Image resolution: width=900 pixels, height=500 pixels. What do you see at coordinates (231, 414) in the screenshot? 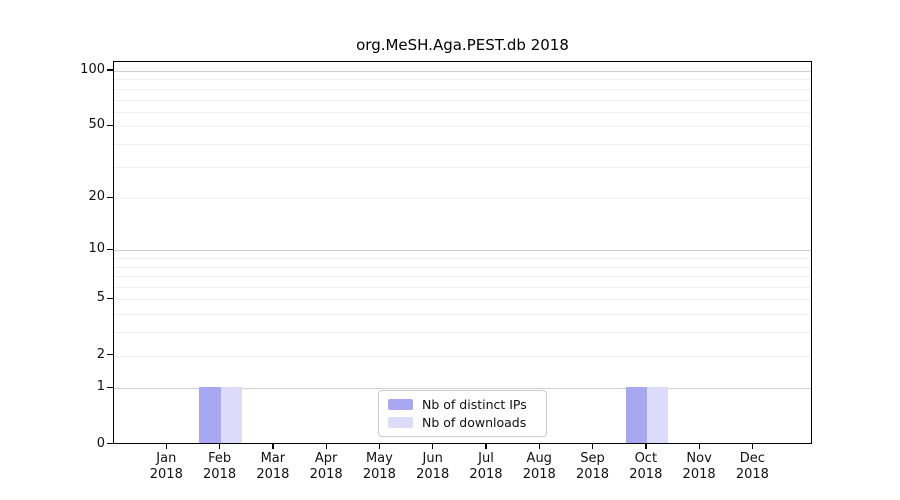
I see `bar-nb-of-downloads-feb-2018` at bounding box center [231, 414].